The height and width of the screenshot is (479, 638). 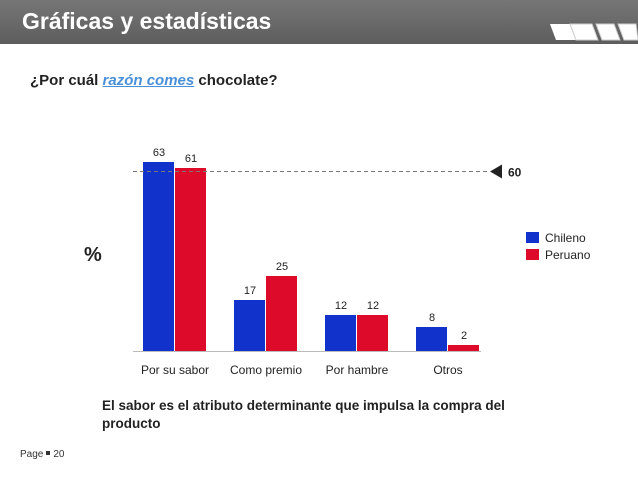 I want to click on chart-question: ¿Por cuál razón comes chocolate?, so click(x=154, y=80).